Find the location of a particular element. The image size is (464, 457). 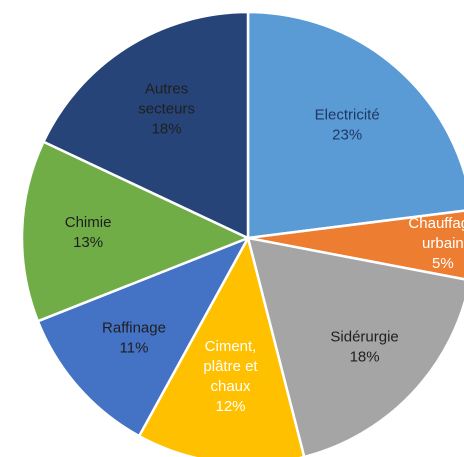

slice-category-label: Raffinage is located at coordinates (134, 327).